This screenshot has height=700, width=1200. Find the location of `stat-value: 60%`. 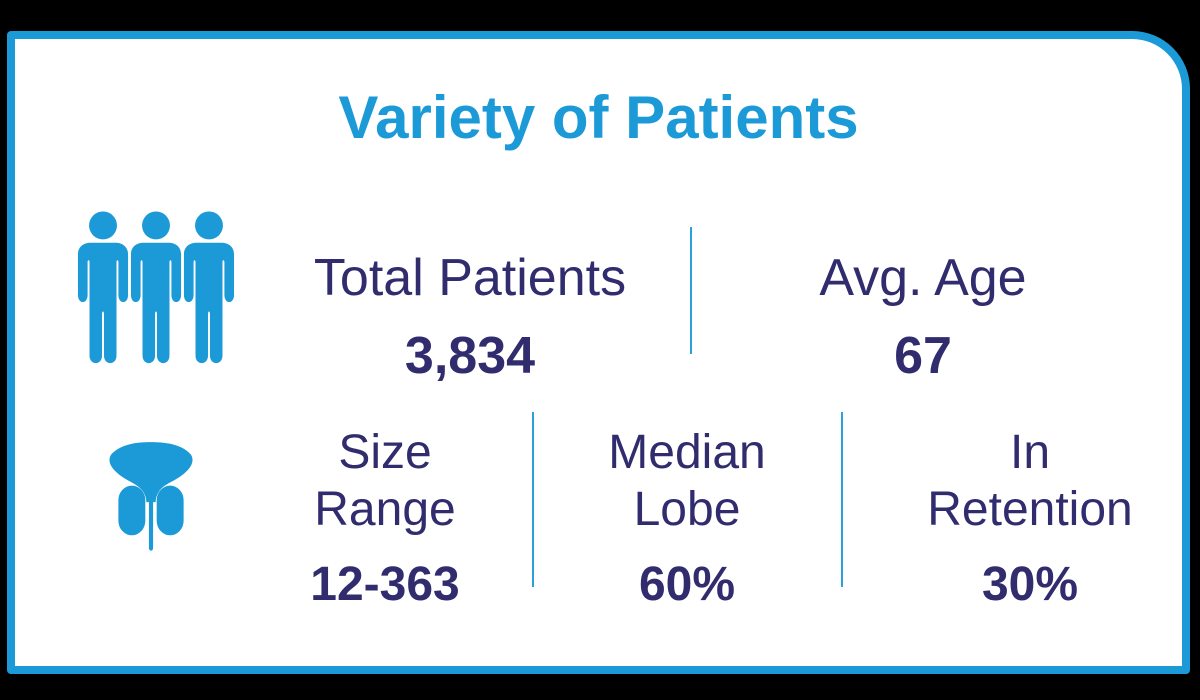

stat-value: 60% is located at coordinates (687, 584).